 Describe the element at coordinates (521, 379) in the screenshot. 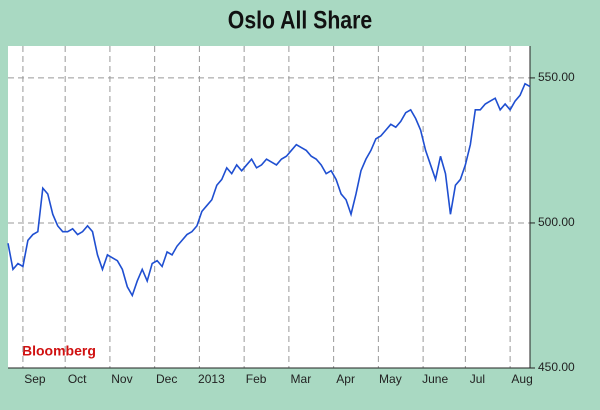

I see `x-tick-label: Aug` at that location.